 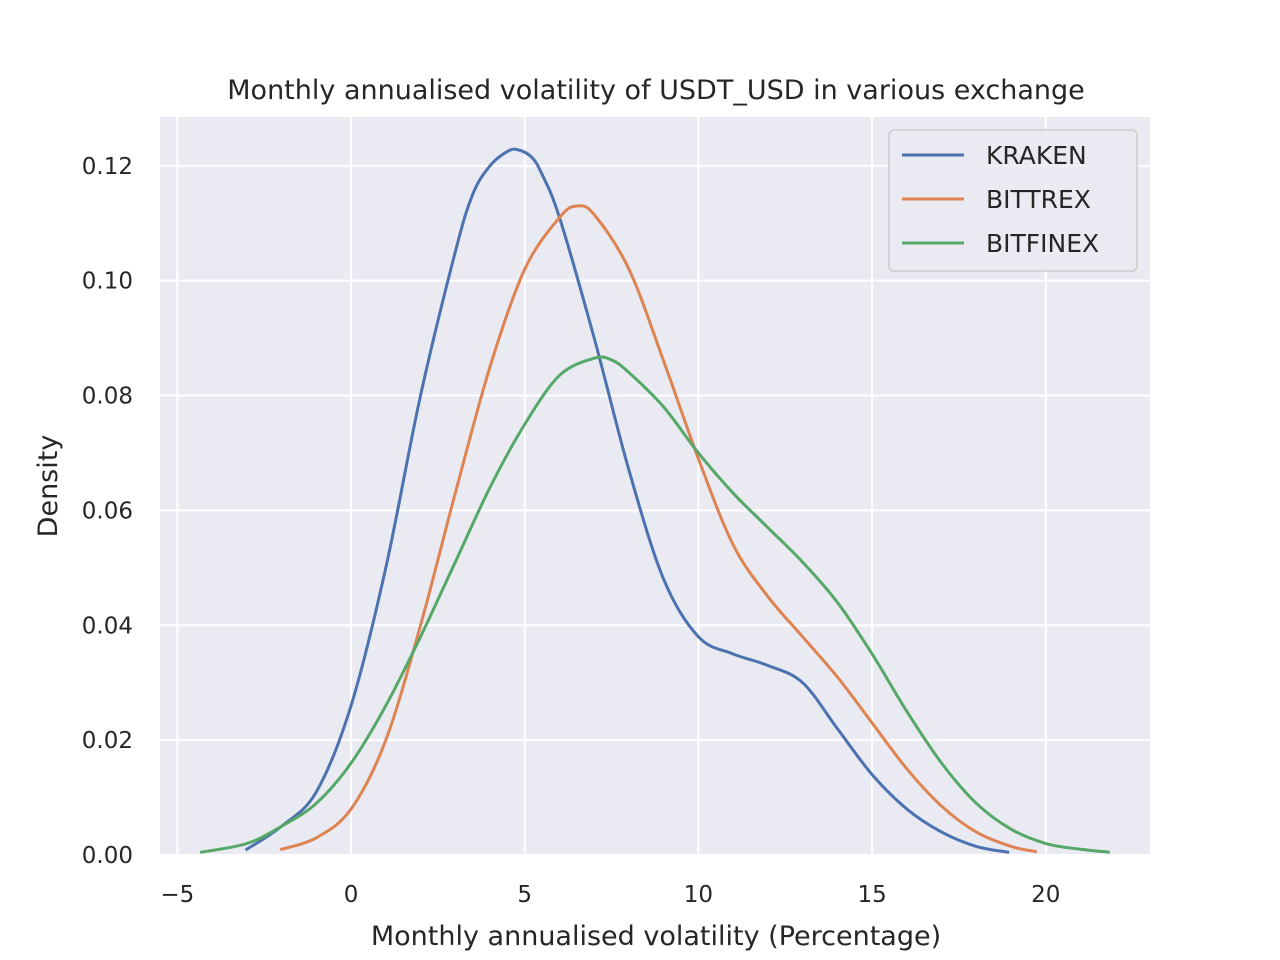 What do you see at coordinates (48, 486) in the screenshot?
I see `y-axis-label: Density` at bounding box center [48, 486].